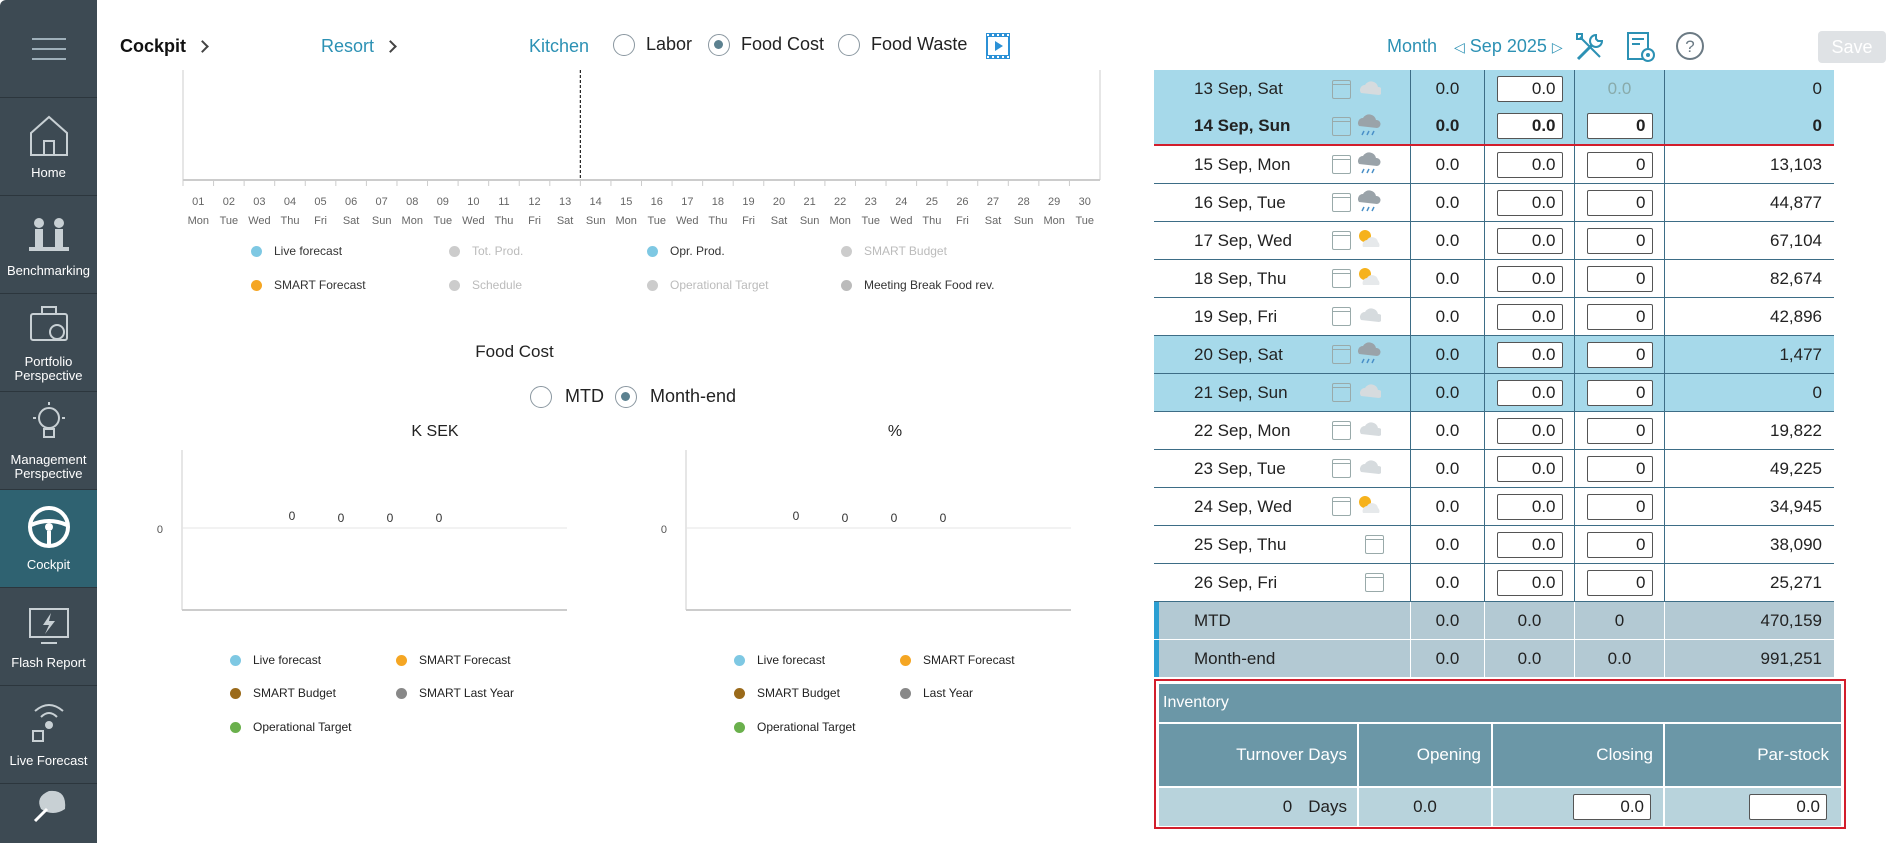 This screenshot has height=843, width=1886. Describe the element at coordinates (48, 811) in the screenshot. I see `sidebar-item-more` at that location.